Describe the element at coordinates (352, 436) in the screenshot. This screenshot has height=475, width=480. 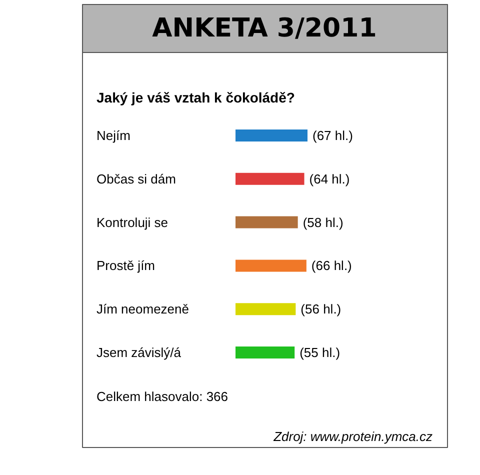
I see `text: Zdroj: www.protein.ymca.cz` at that location.